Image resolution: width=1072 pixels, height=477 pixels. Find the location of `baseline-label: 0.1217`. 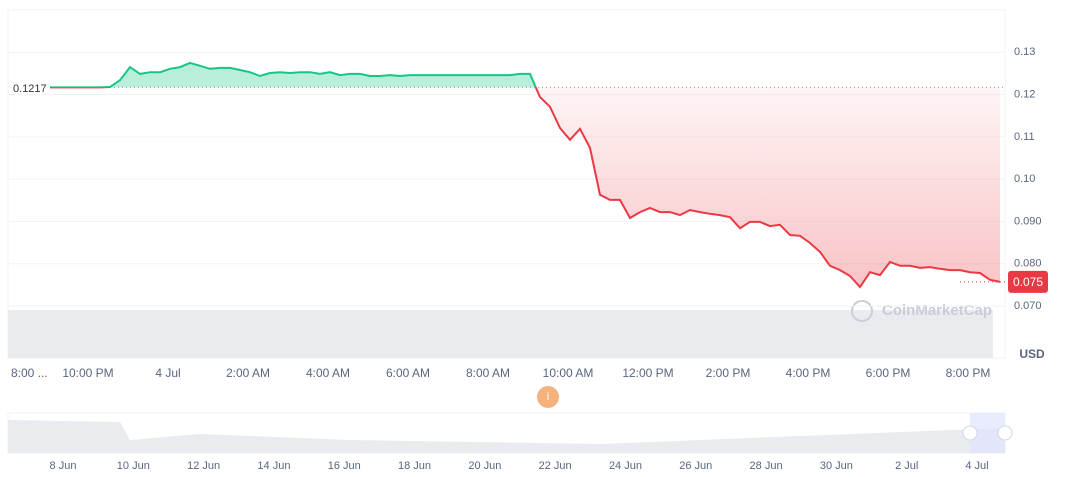

baseline-label: 0.1217 is located at coordinates (30, 89).